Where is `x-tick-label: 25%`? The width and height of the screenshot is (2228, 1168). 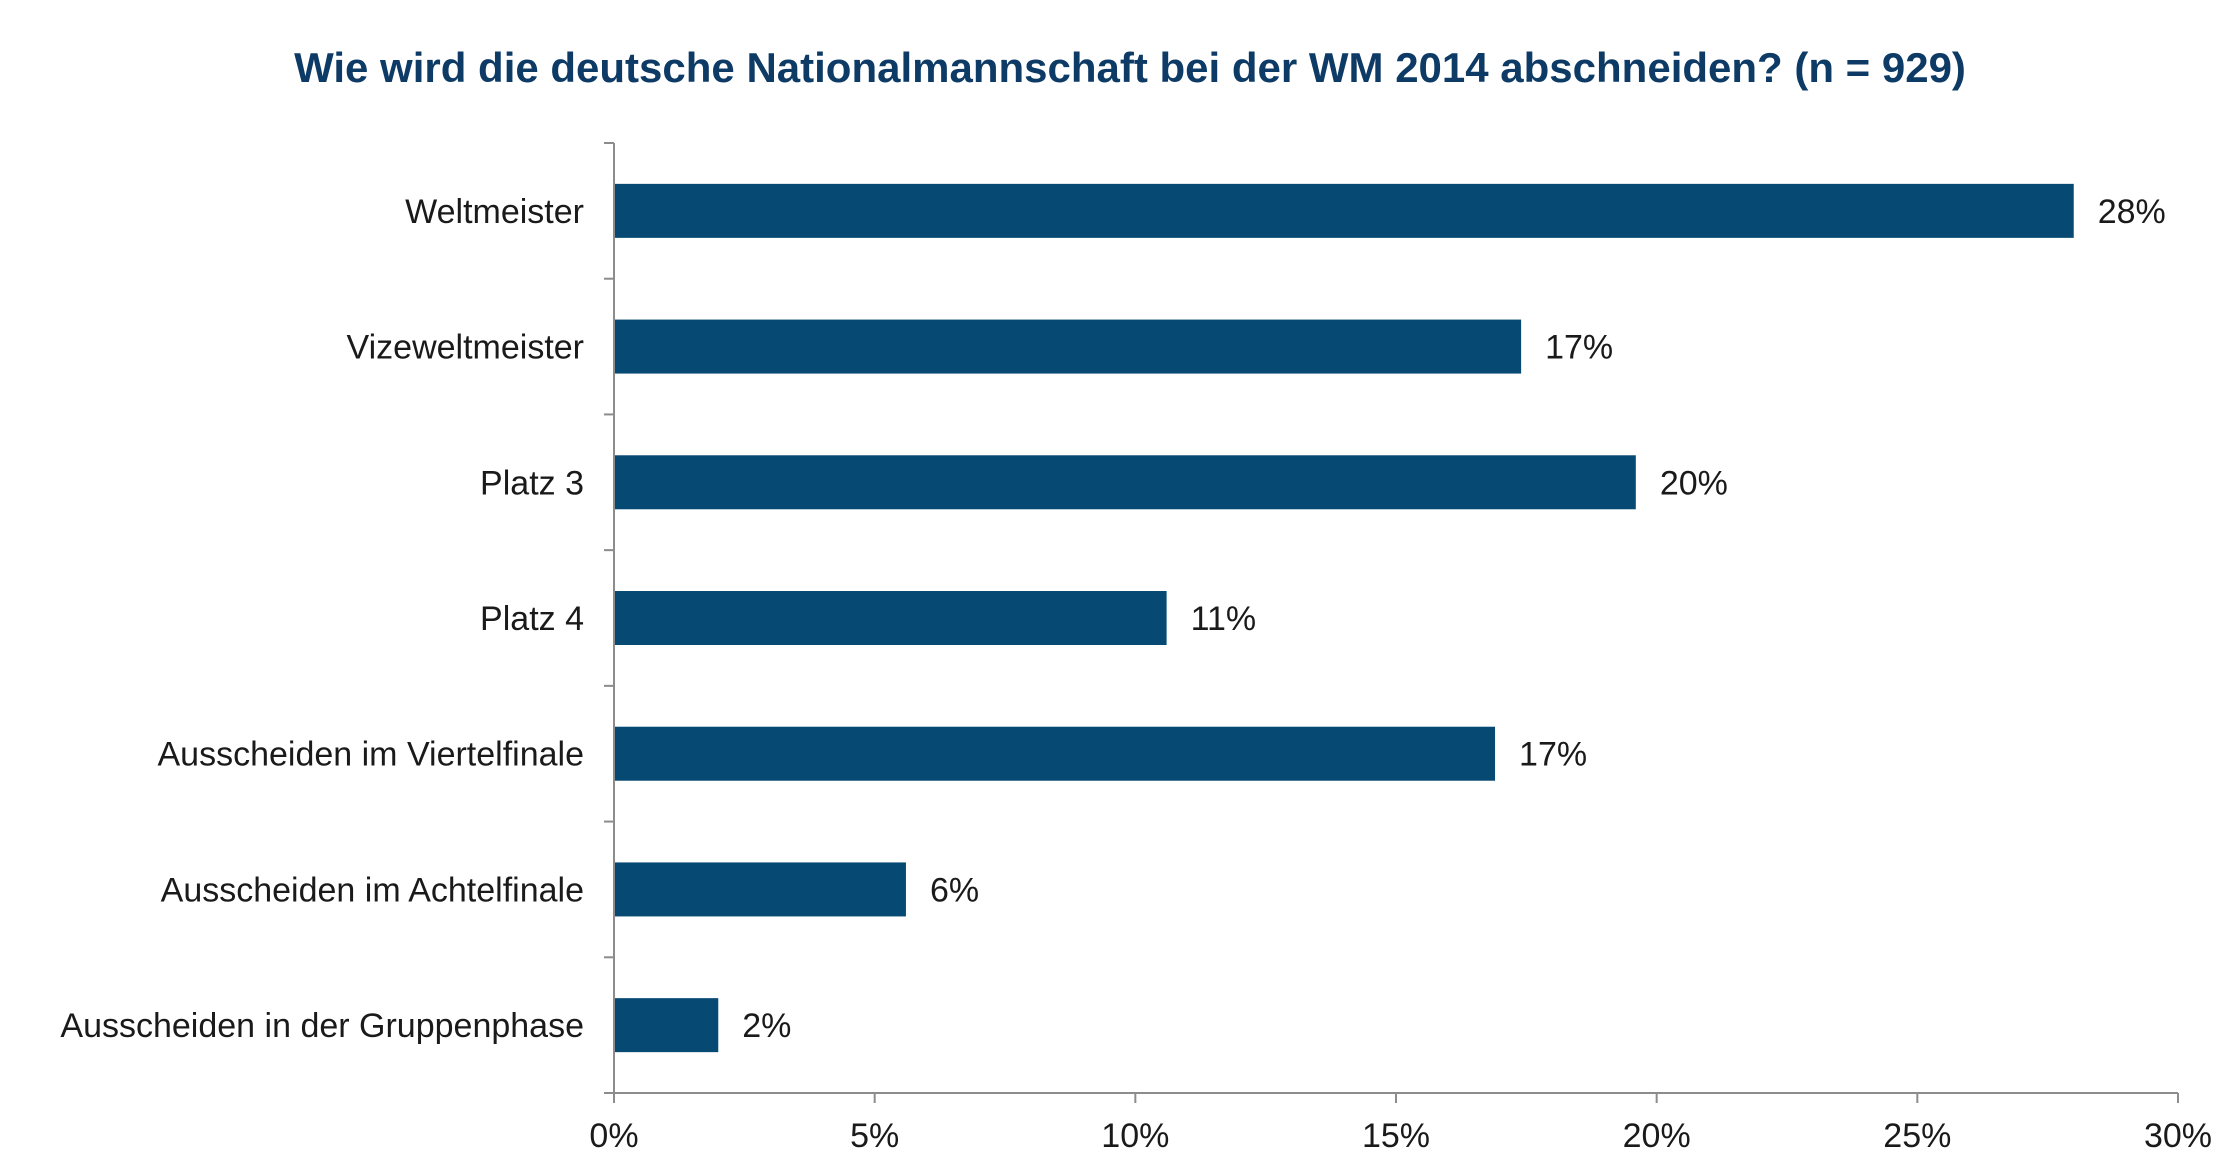
x-tick-label: 25% is located at coordinates (1917, 1136).